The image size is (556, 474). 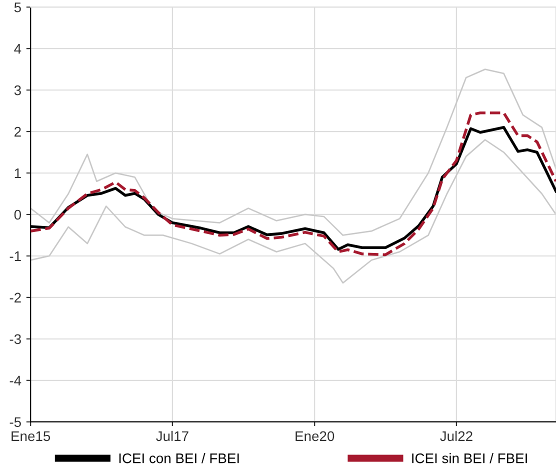 What do you see at coordinates (172, 436) in the screenshot?
I see `x-tick-label: Jul17` at bounding box center [172, 436].